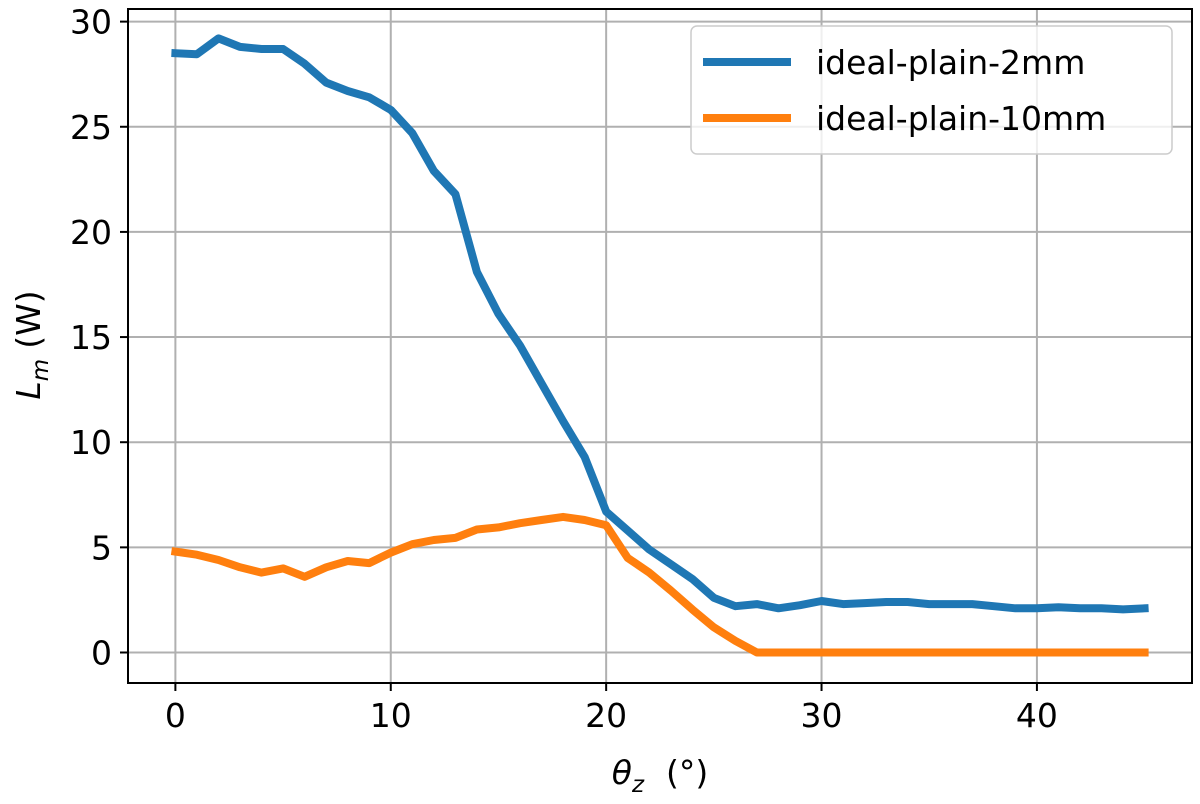 This screenshot has width=1200, height=804. Describe the element at coordinates (91, 22) in the screenshot. I see `y-tick-label: 30` at that location.